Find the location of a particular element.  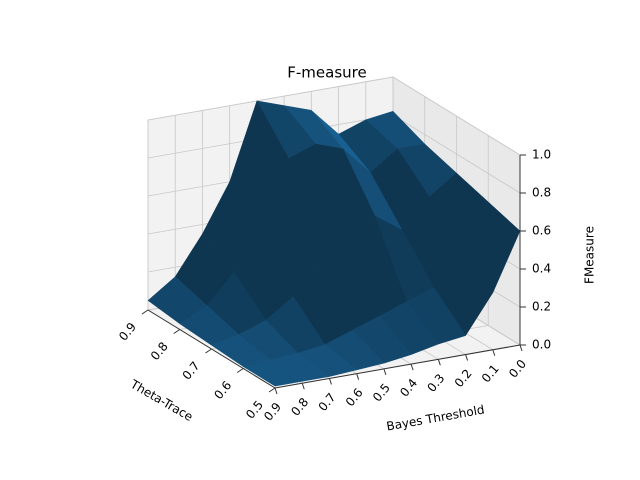

z-axis-label: FMeasure is located at coordinates (590, 255).